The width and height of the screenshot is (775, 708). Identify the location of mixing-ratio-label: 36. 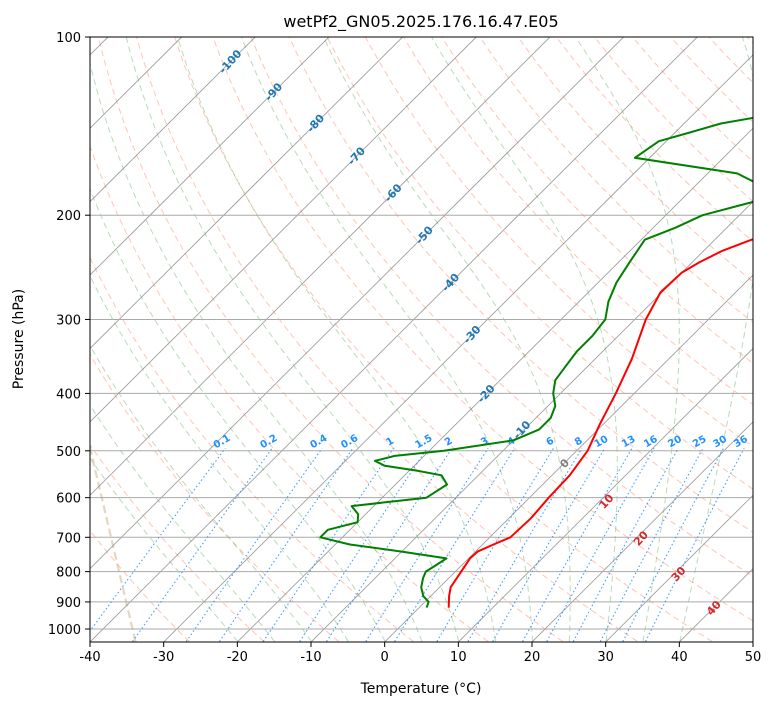
(741, 442).